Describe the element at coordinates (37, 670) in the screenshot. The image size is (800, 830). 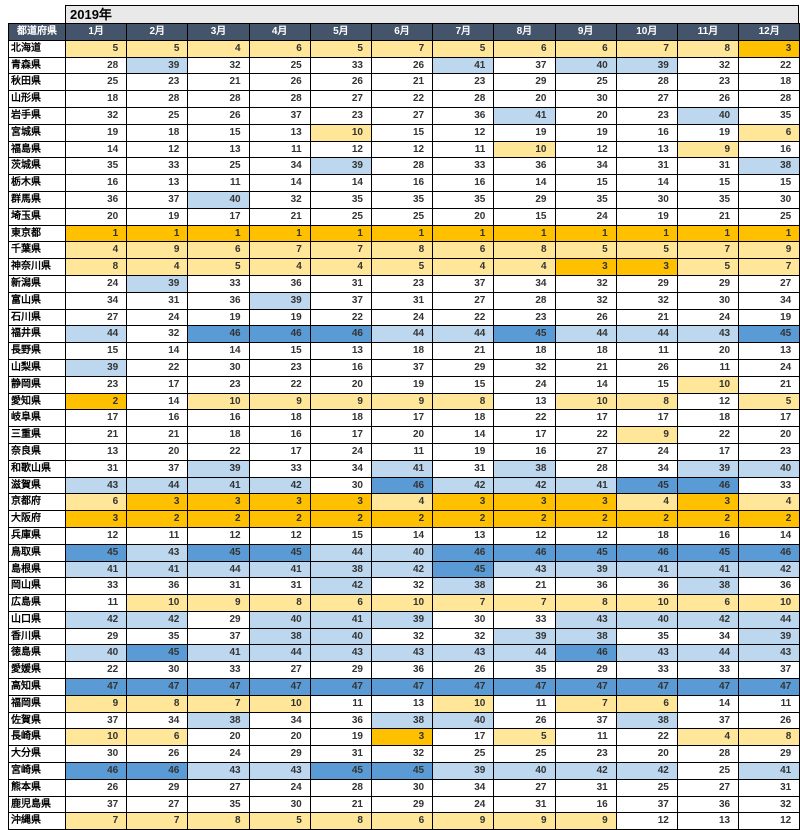
I see `prefecture-name: 愛媛県` at that location.